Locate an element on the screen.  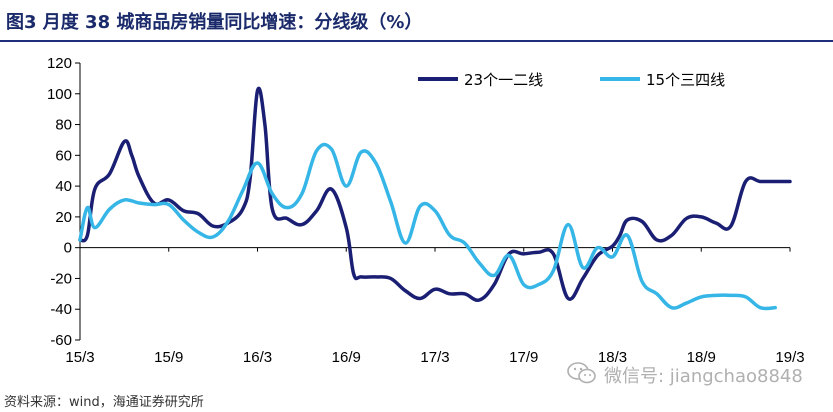
title-bar: 图3 月度 38 城商品房销量同比增速：分线级（%） is located at coordinates (416, 21).